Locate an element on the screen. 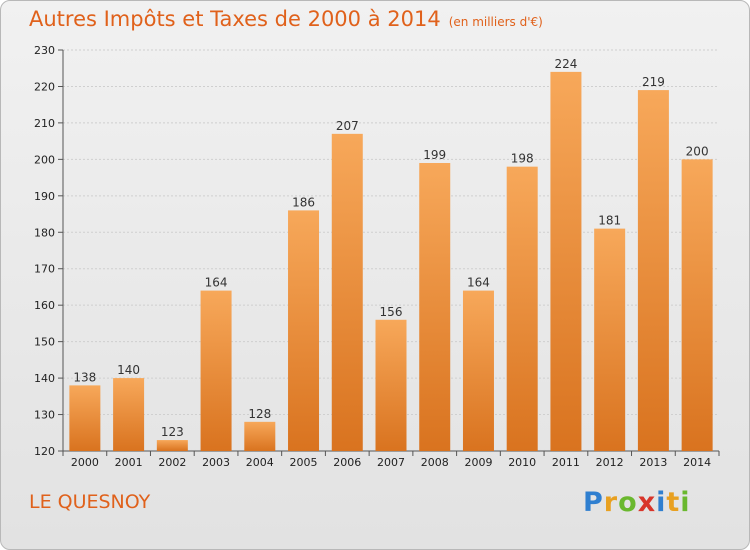  value-label: 181 is located at coordinates (609, 221).